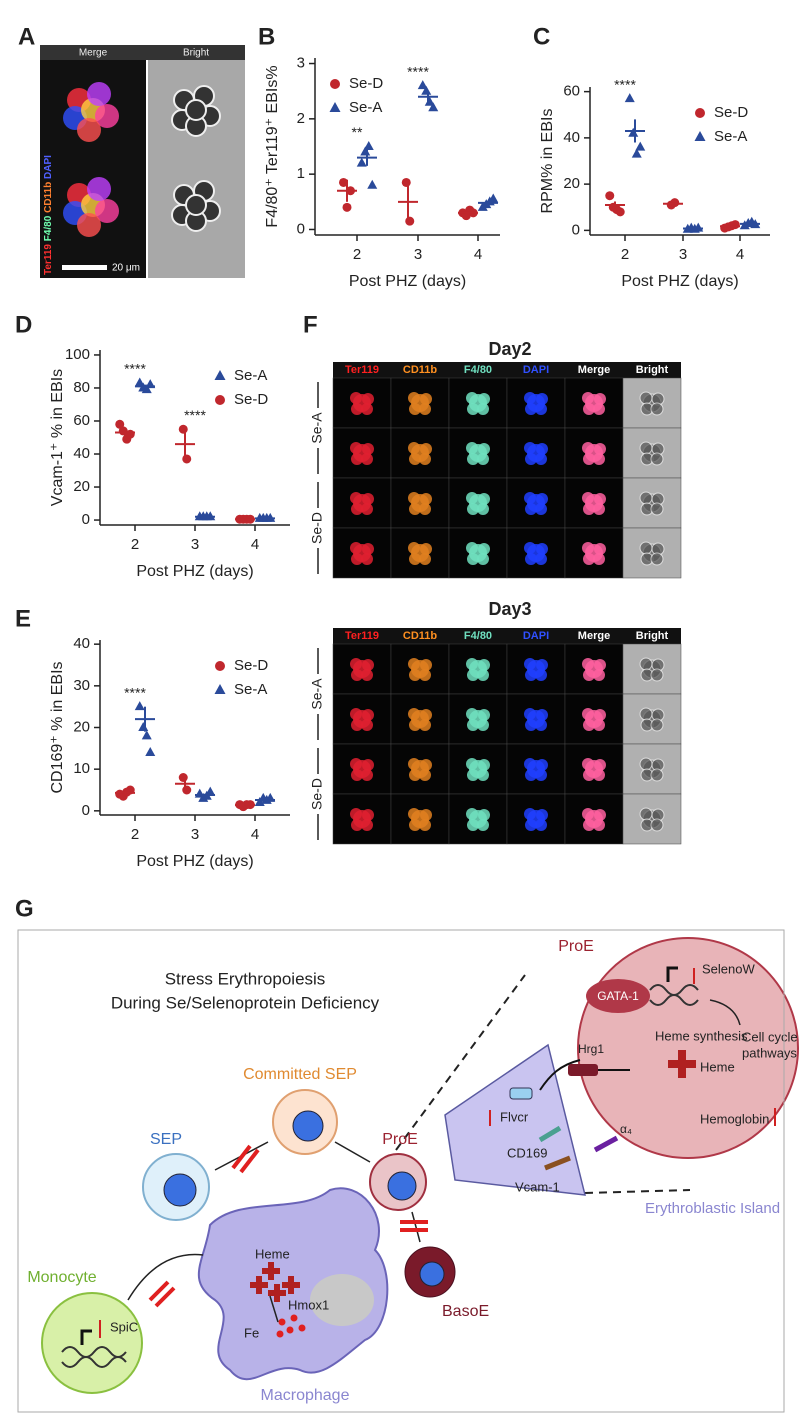 The height and width of the screenshot is (1422, 802). Describe the element at coordinates (275, 1282) in the screenshot. I see `heme-icons` at that location.